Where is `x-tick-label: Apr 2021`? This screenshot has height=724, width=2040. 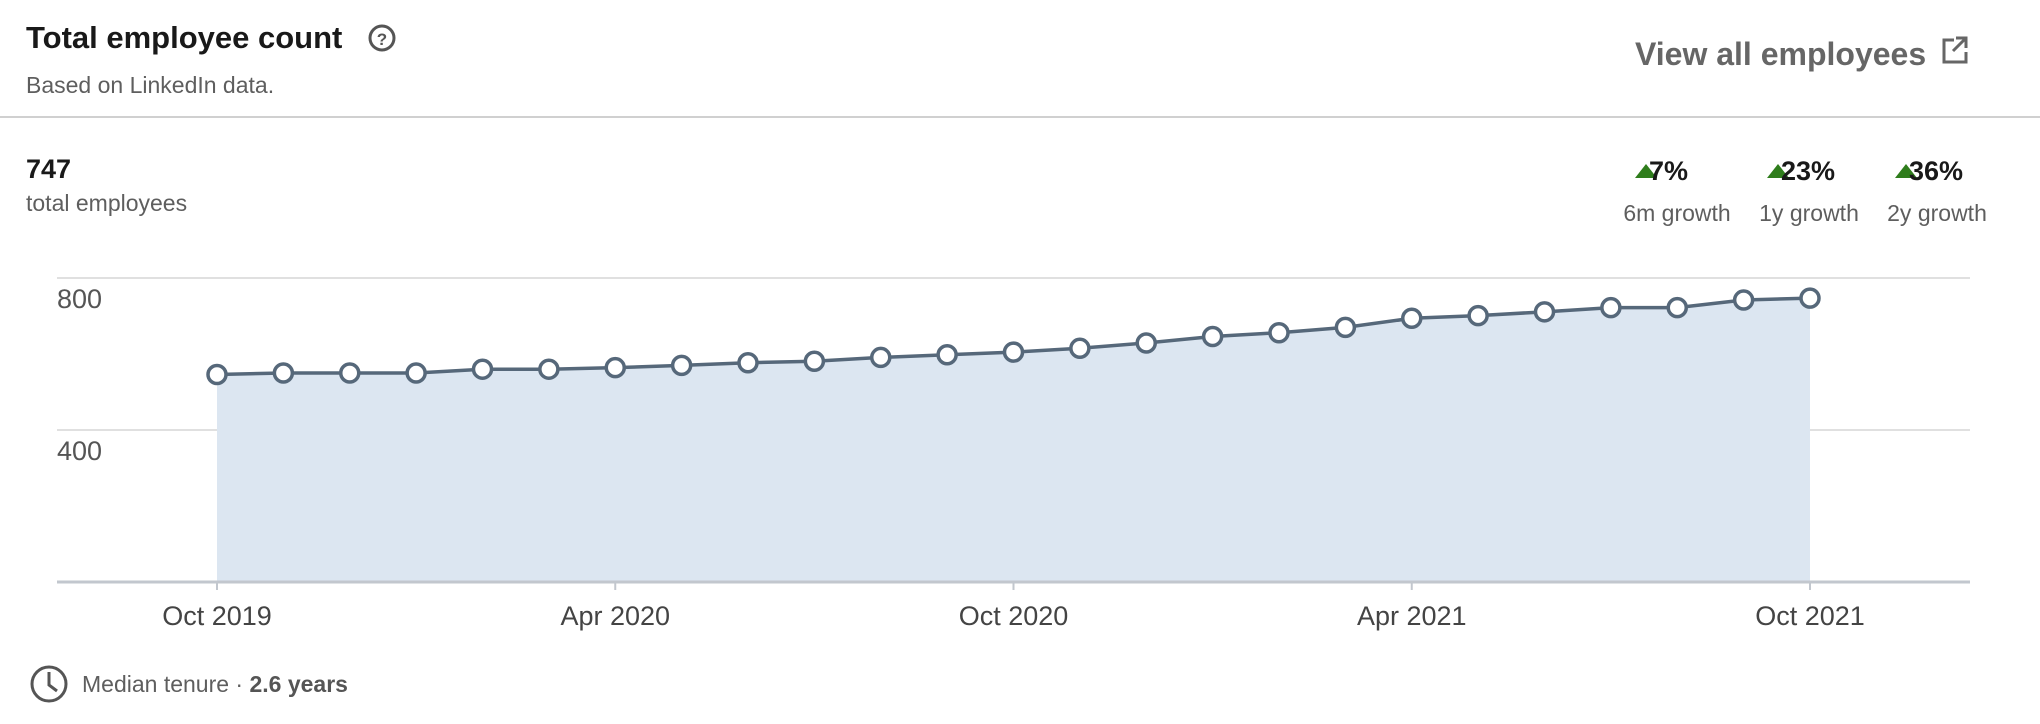
x-tick-label: Apr 2021 is located at coordinates (1412, 616).